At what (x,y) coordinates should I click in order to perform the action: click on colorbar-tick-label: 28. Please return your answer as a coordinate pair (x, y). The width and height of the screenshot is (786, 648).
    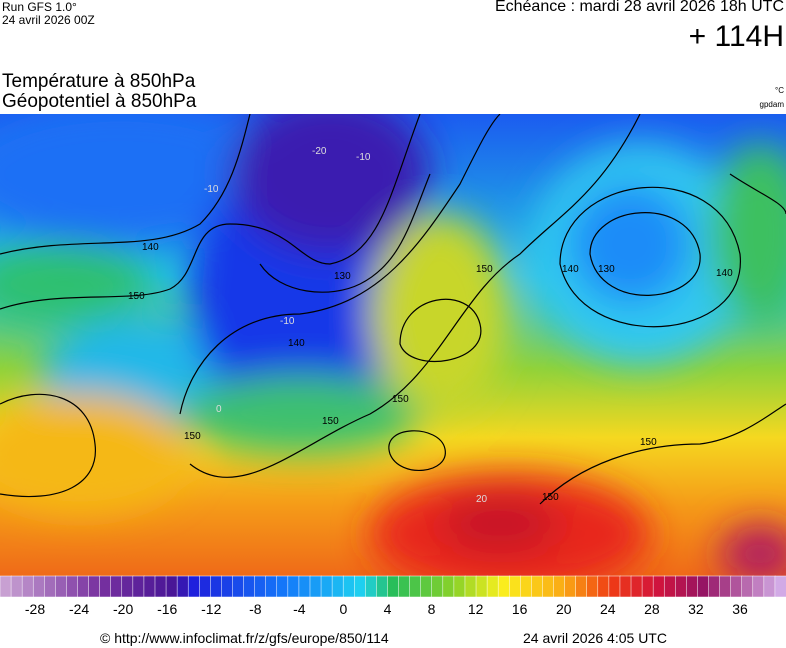
    Looking at the image, I should click on (652, 609).